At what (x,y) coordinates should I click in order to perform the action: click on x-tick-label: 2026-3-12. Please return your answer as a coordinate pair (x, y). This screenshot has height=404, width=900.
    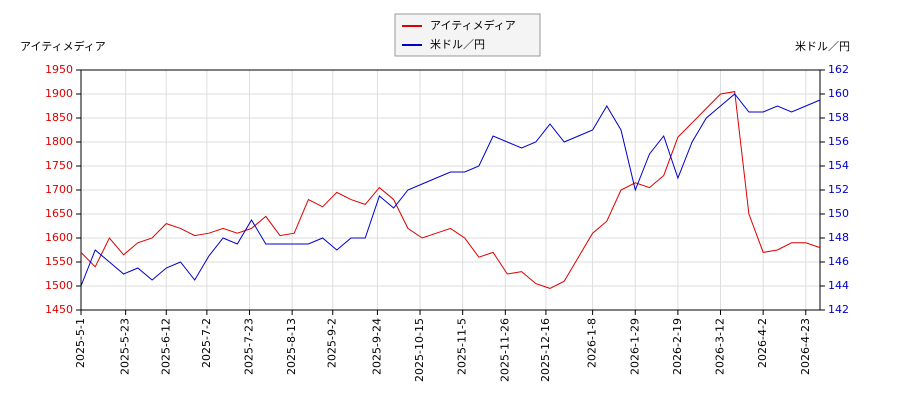
    Looking at the image, I should click on (720, 346).